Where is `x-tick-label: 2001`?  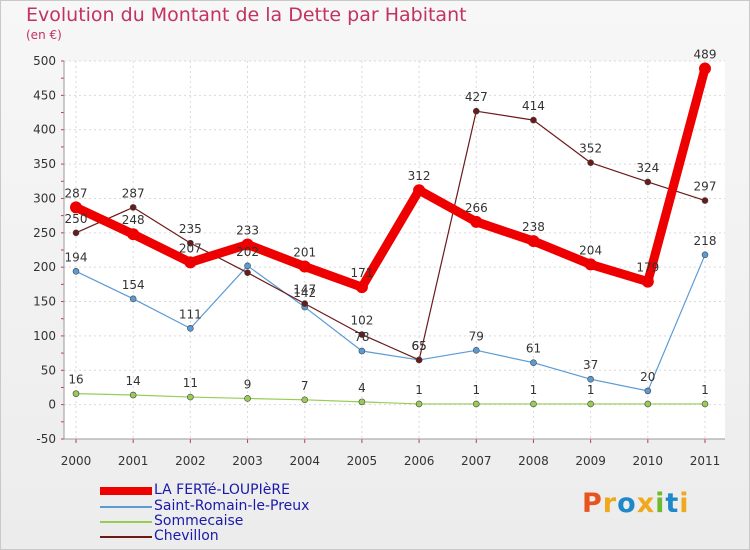
x-tick-label: 2001 is located at coordinates (133, 461).